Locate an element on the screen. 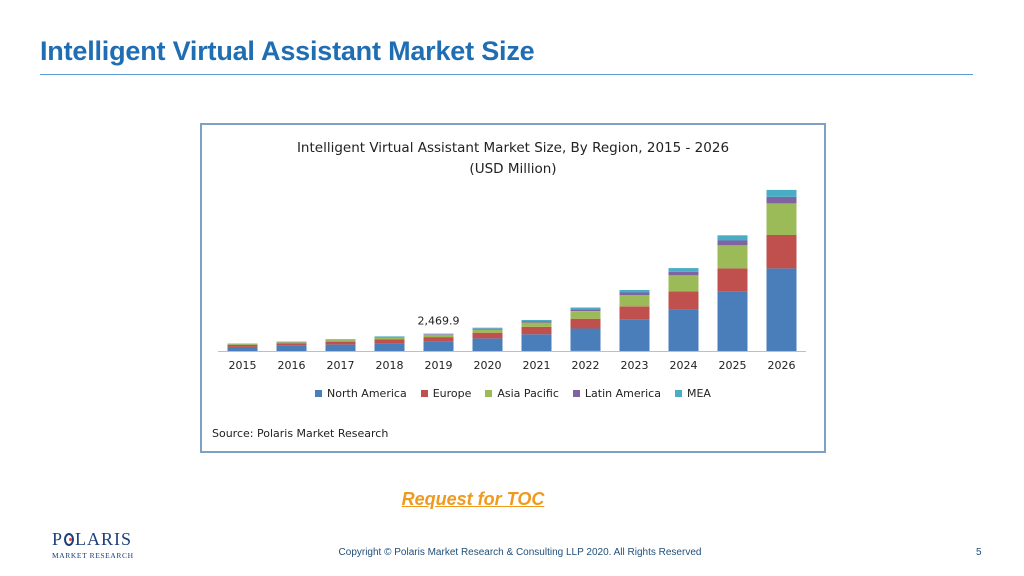 This screenshot has height=576, width=1024. bar-segment-europe-2017 is located at coordinates (340, 343).